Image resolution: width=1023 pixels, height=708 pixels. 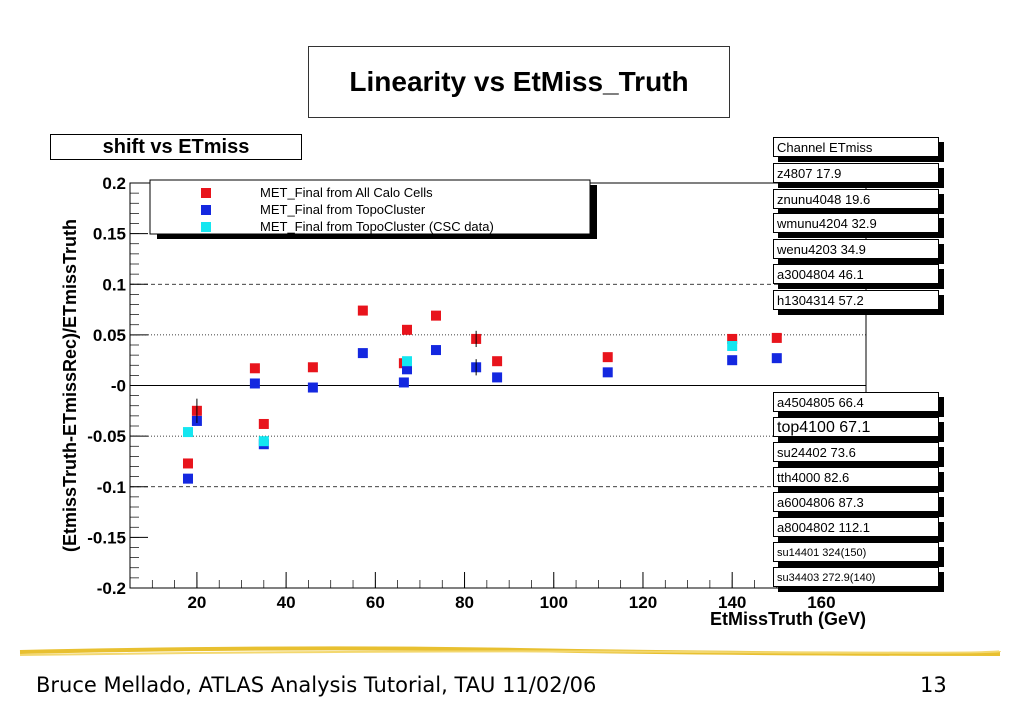 What do you see at coordinates (933, 685) in the screenshot?
I see `page-number: 13` at bounding box center [933, 685].